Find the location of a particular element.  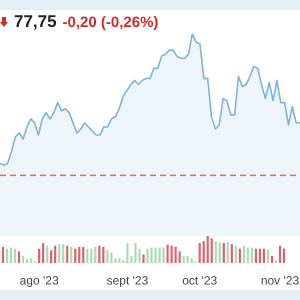

x-tick-label: nov '23 is located at coordinates (280, 281).